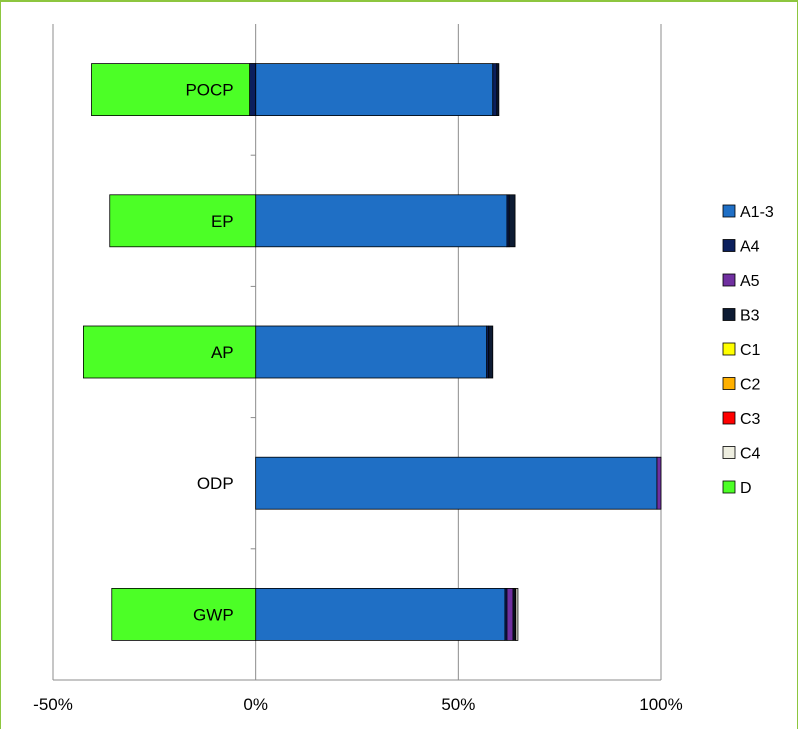 This screenshot has height=734, width=798. Describe the element at coordinates (209, 90) in the screenshot. I see `category-label: POCP` at that location.